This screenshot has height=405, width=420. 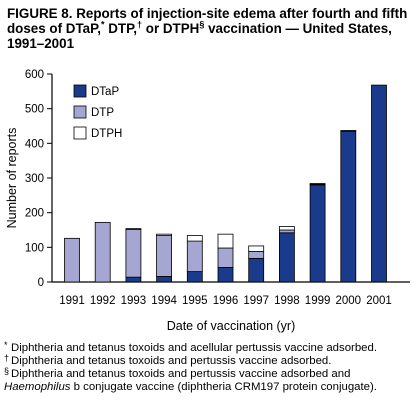 What do you see at coordinates (106, 134) in the screenshot?
I see `legend-label-dtph: DTPH` at bounding box center [106, 134].